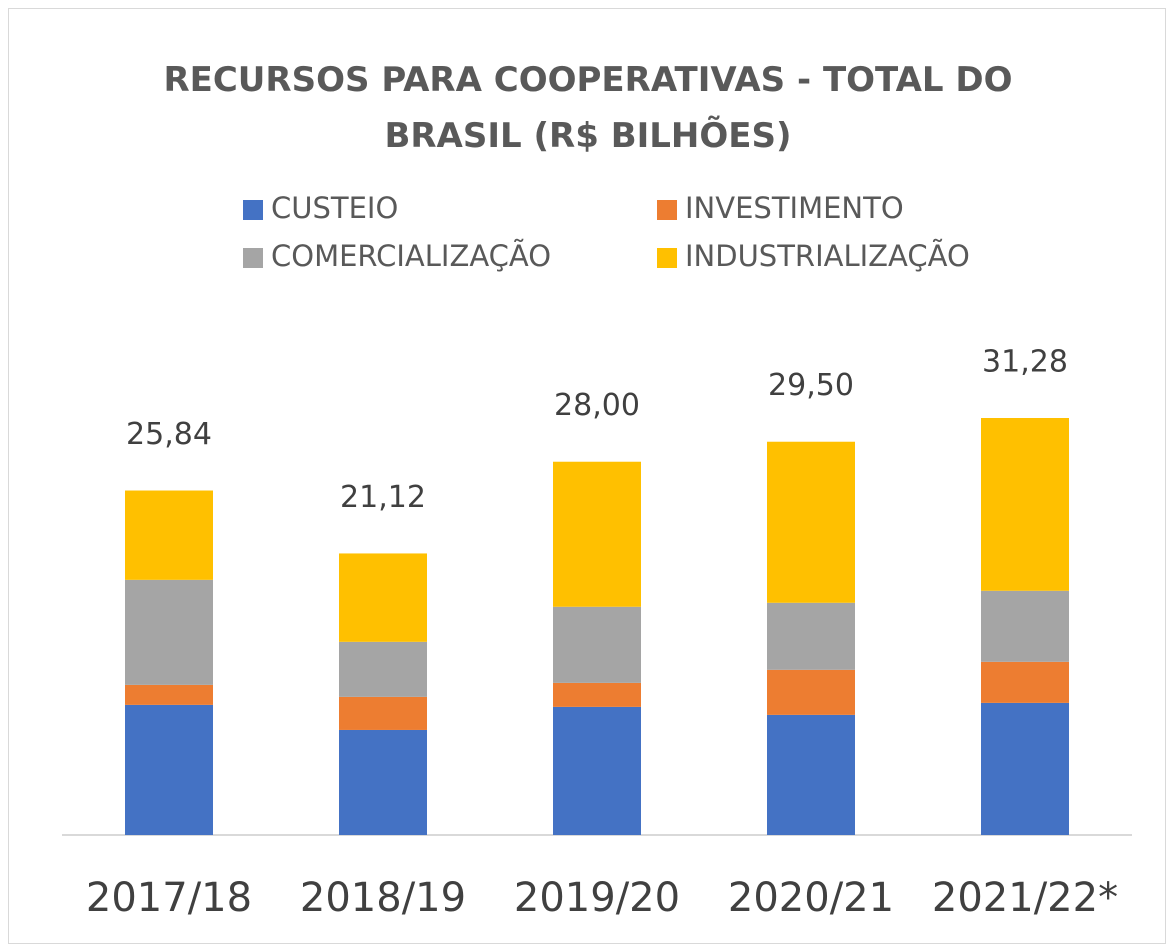  I want to click on x-tick-label: 2020/21, so click(811, 898).